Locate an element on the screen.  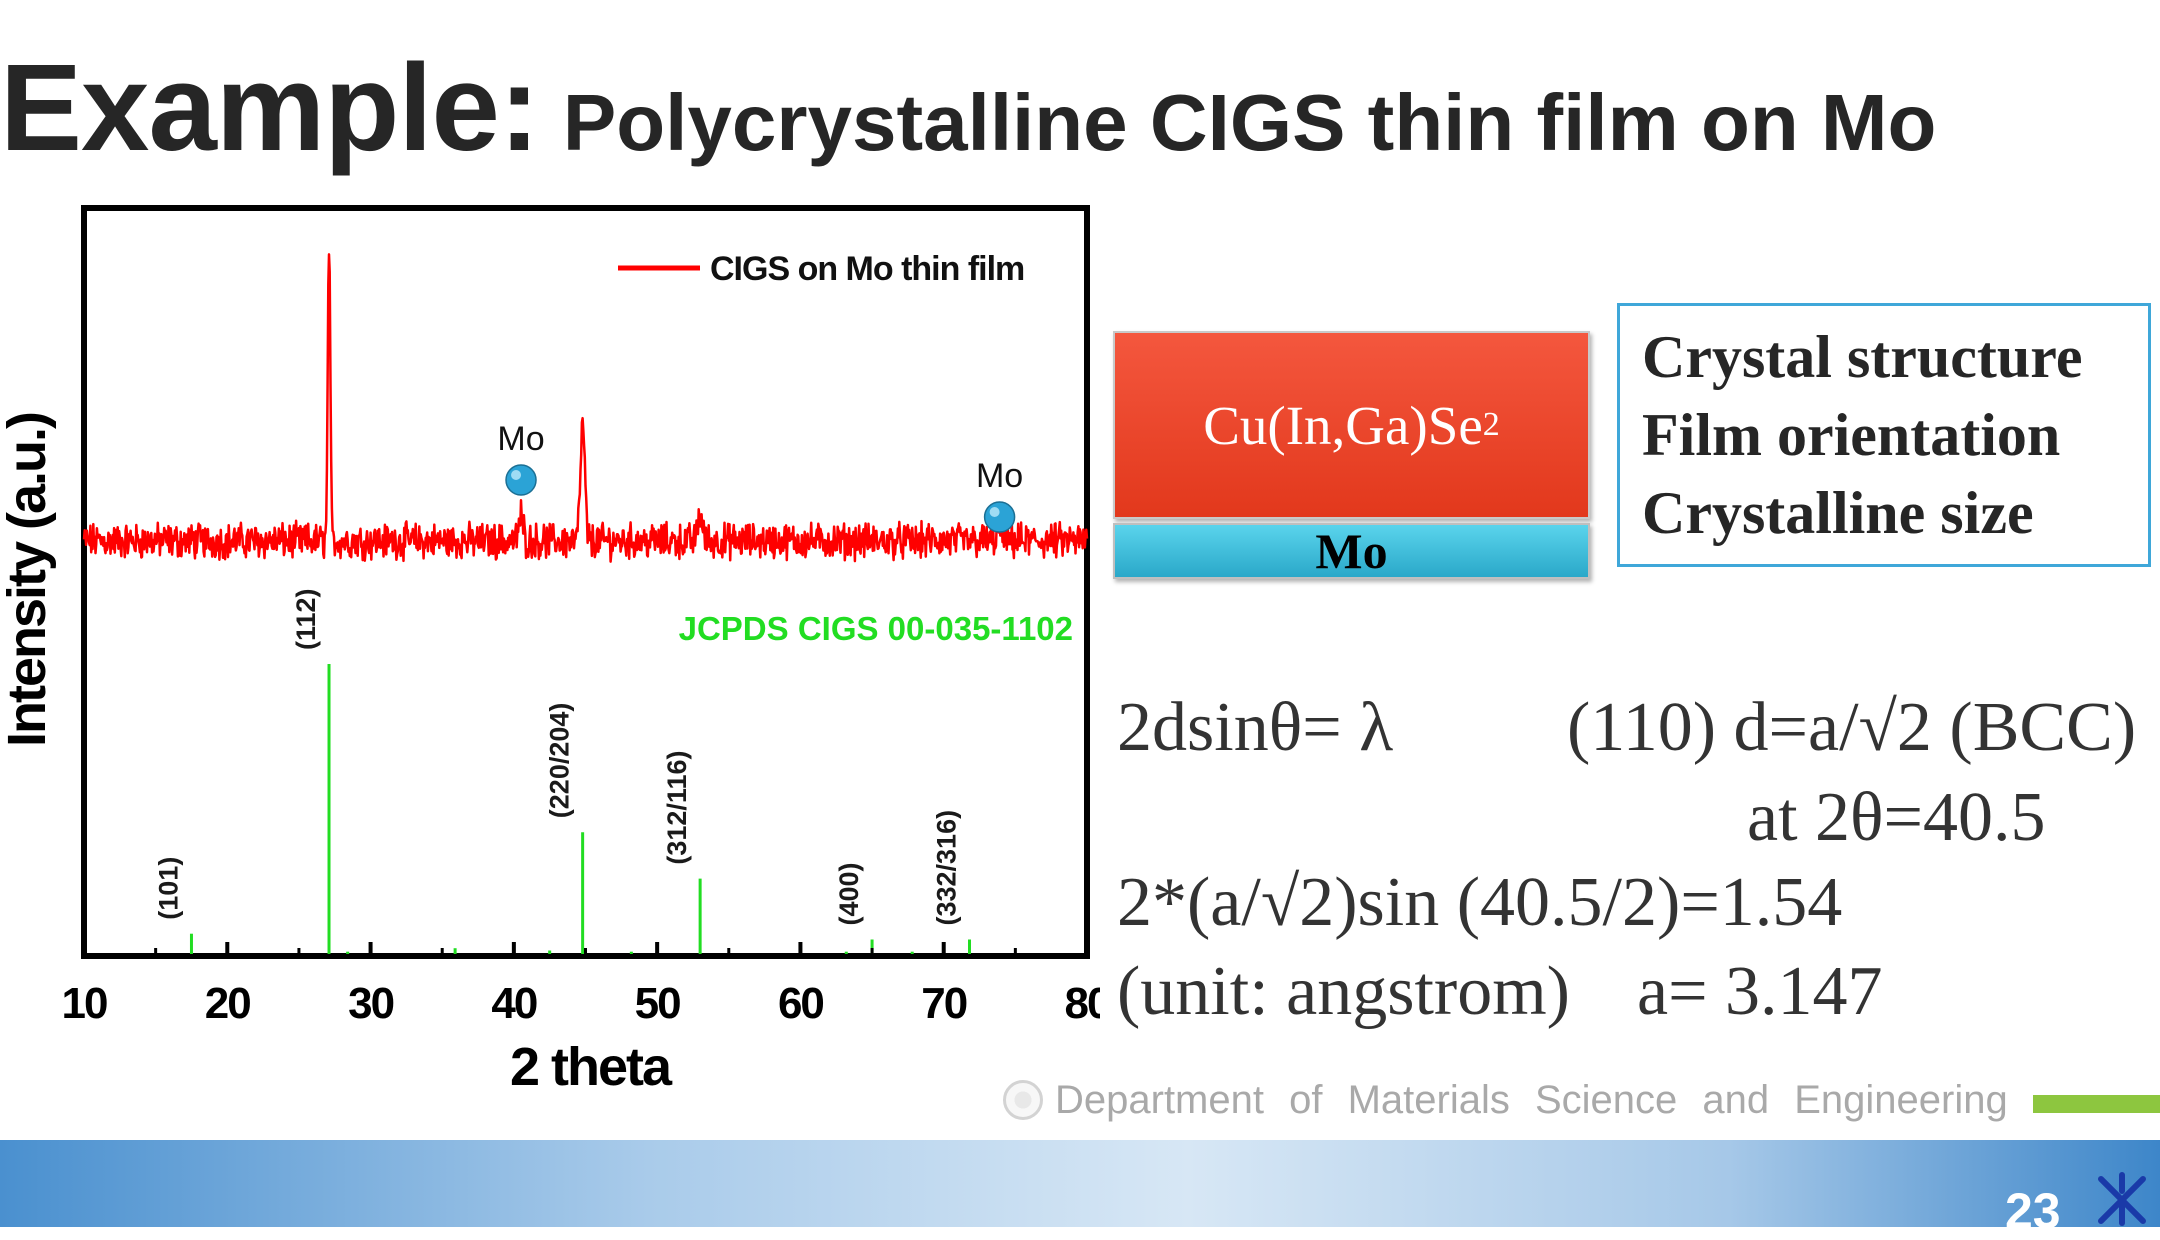
x-tick-label: 10 is located at coordinates (84, 1003).